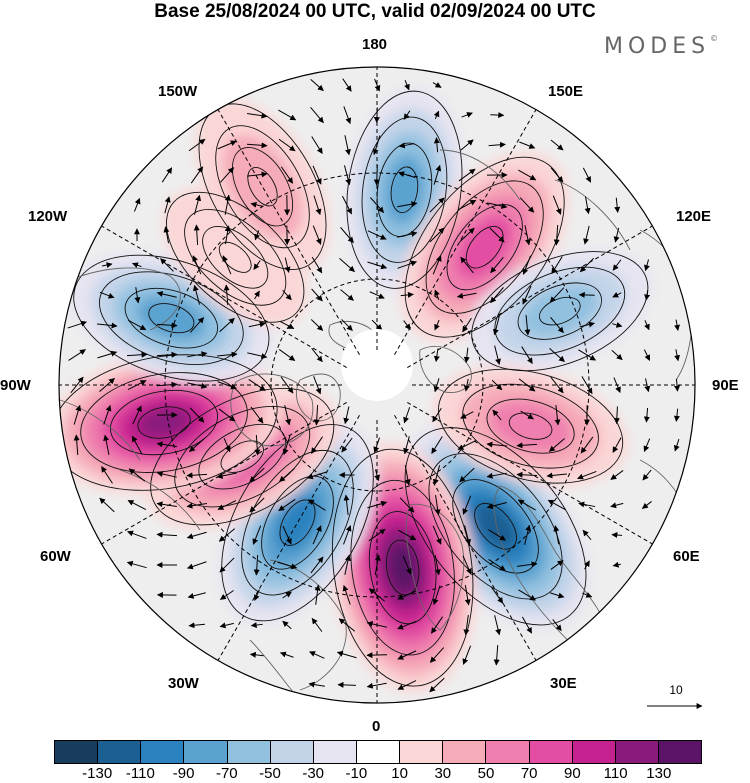 This screenshot has height=783, width=750. What do you see at coordinates (530, 426) in the screenshot?
I see `anomaly-blob` at bounding box center [530, 426].